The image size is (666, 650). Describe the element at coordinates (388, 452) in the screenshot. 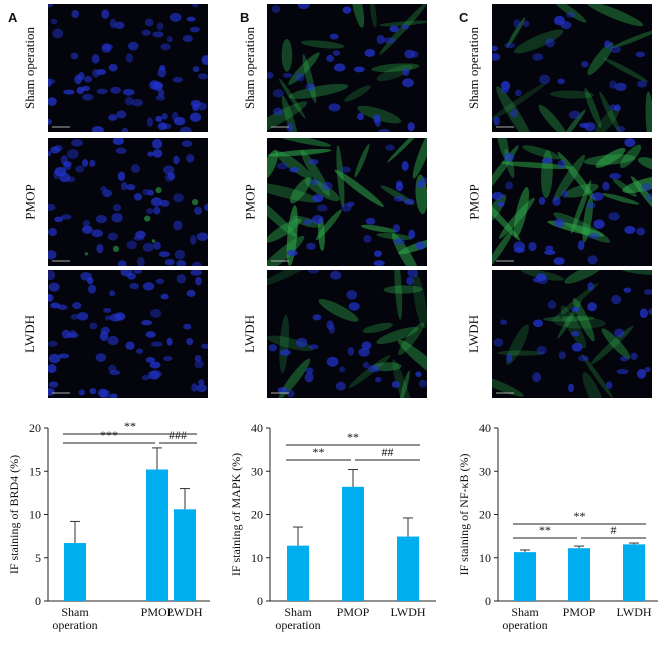

I see `significance-label: ##` at that location.